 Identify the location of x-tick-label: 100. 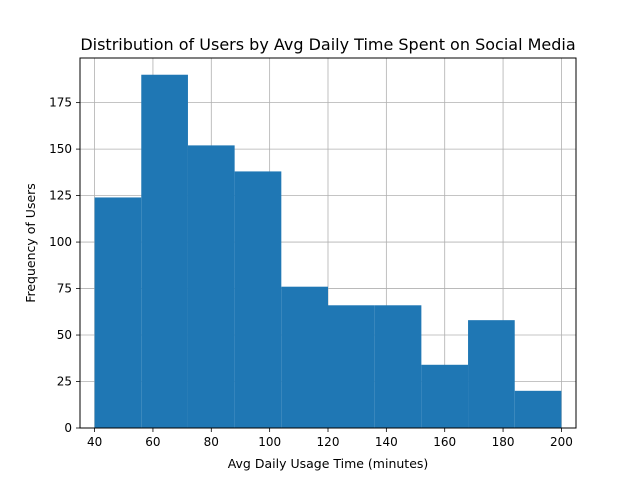
(269, 442).